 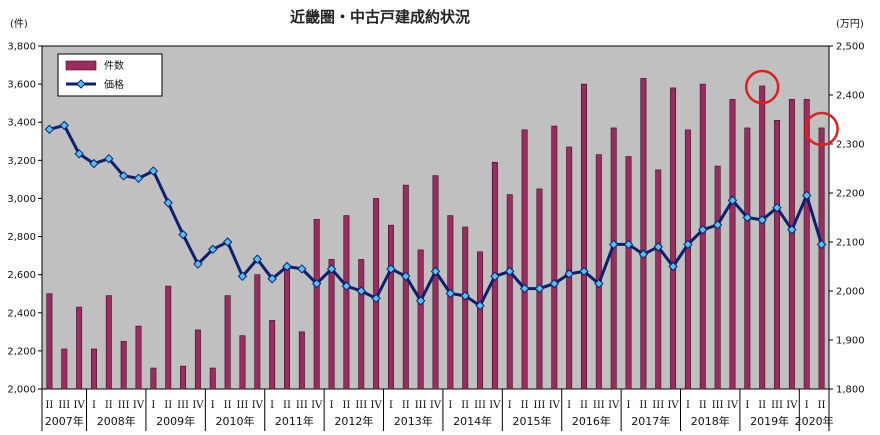 I want to click on year-label: 2016年, so click(x=591, y=421).